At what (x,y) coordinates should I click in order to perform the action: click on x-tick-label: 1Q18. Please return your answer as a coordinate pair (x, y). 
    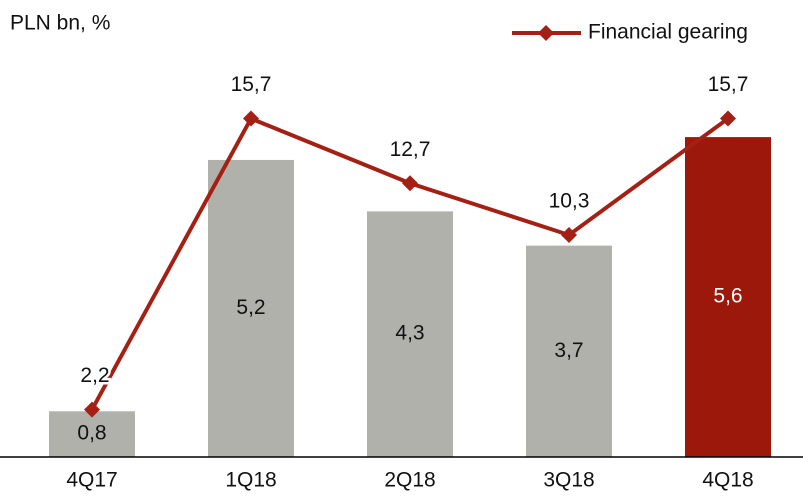
    Looking at the image, I should click on (250, 480).